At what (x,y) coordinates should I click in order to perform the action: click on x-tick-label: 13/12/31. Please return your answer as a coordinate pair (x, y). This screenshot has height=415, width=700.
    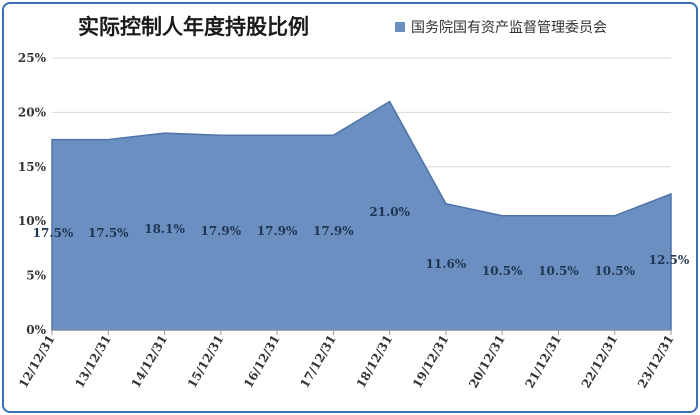
    Looking at the image, I should click on (93, 362).